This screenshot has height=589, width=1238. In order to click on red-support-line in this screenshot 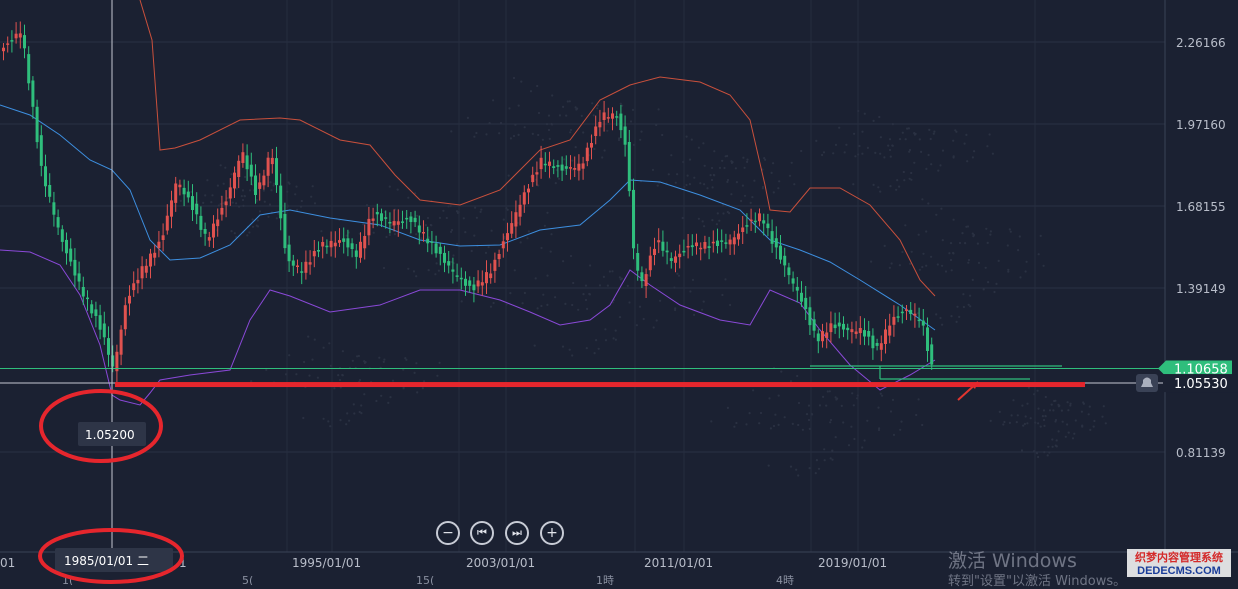, I will do `click(600, 385)`.